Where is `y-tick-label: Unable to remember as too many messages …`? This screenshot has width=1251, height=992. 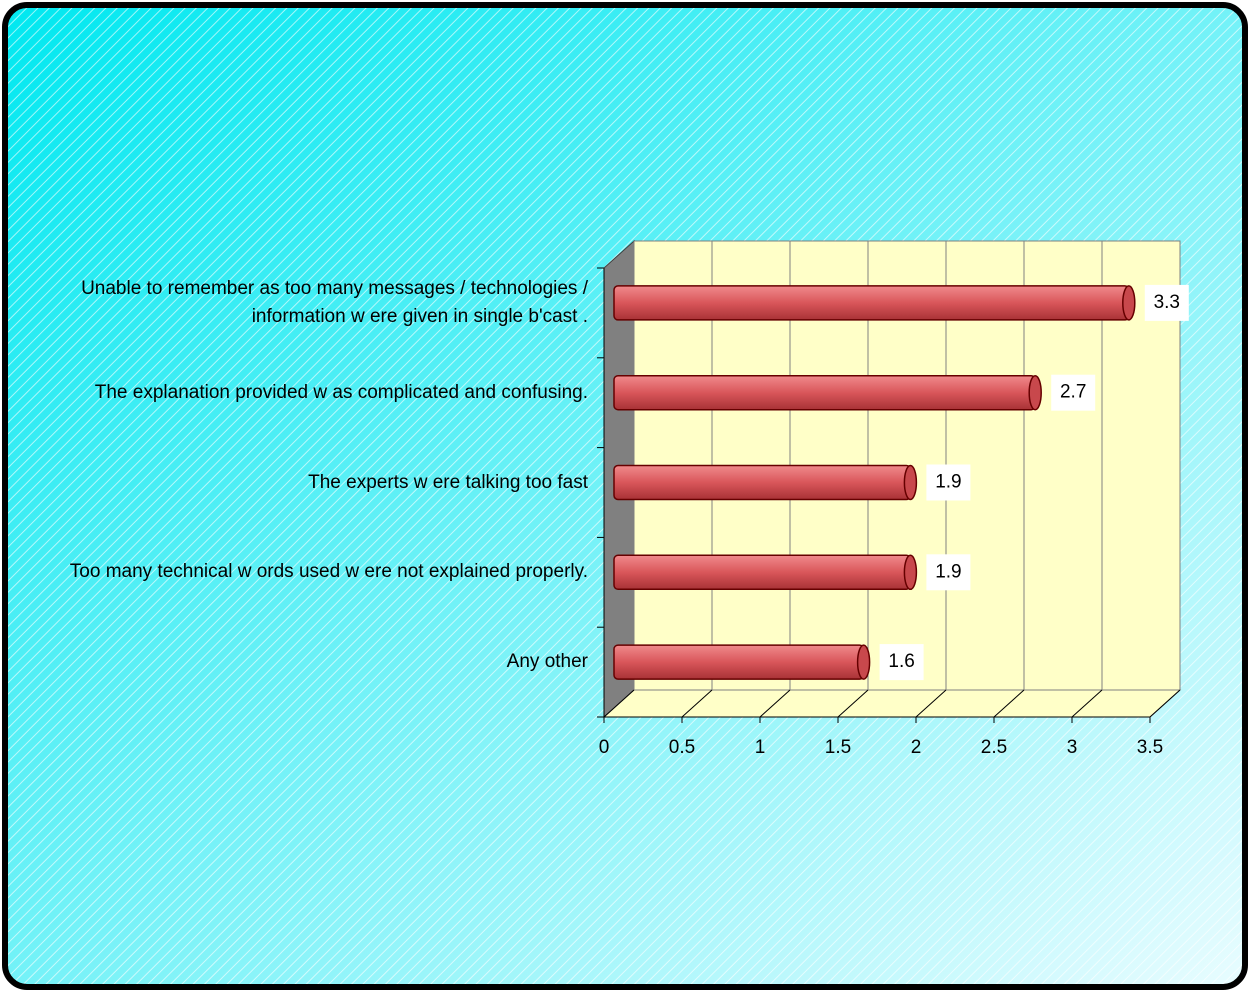
y-tick-label: Unable to remember as too many messages … is located at coordinates (334, 302).